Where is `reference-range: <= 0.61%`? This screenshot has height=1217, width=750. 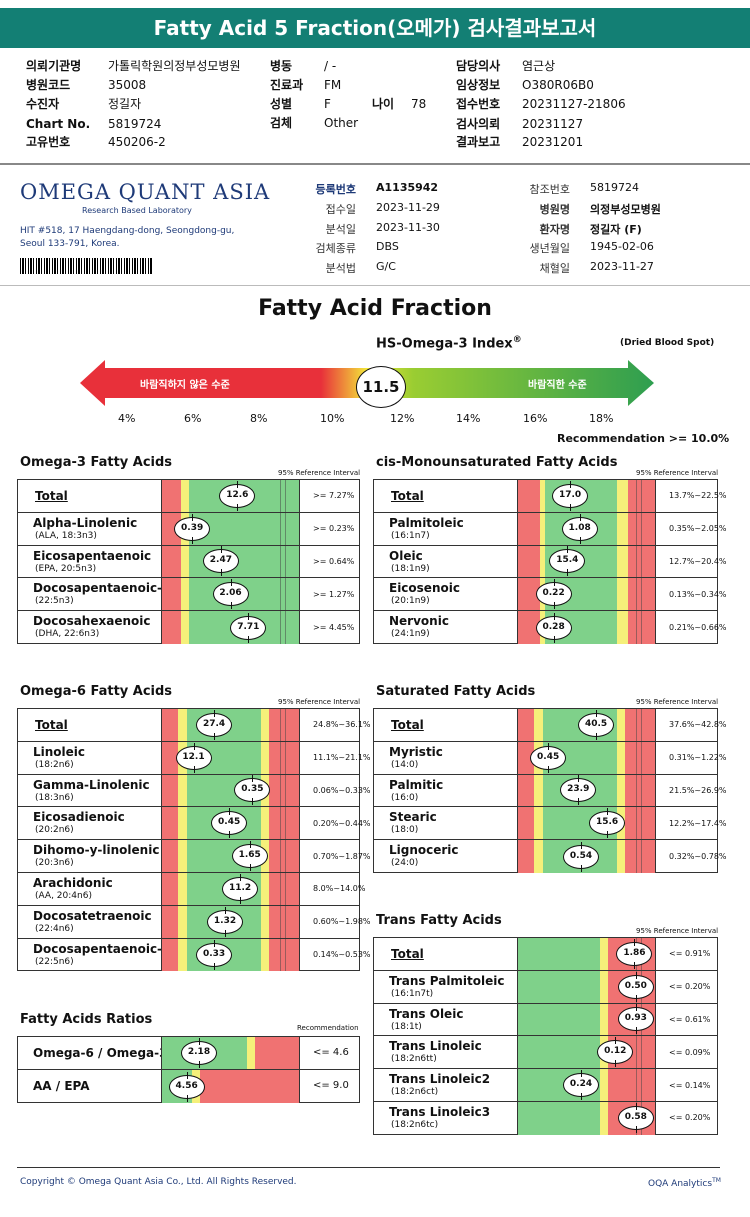
reference-range: <= 0.61% is located at coordinates (690, 1019).